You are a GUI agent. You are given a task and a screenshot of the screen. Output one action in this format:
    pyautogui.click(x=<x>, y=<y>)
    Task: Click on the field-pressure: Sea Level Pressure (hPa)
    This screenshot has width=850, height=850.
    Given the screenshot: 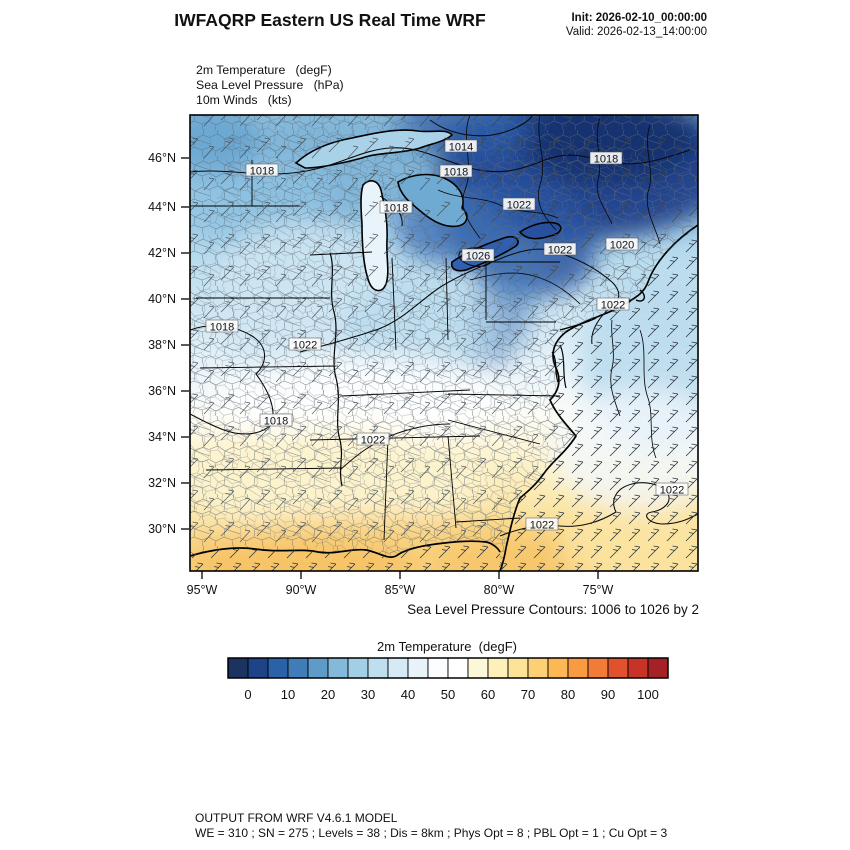 What is the action you would take?
    pyautogui.click(x=270, y=85)
    